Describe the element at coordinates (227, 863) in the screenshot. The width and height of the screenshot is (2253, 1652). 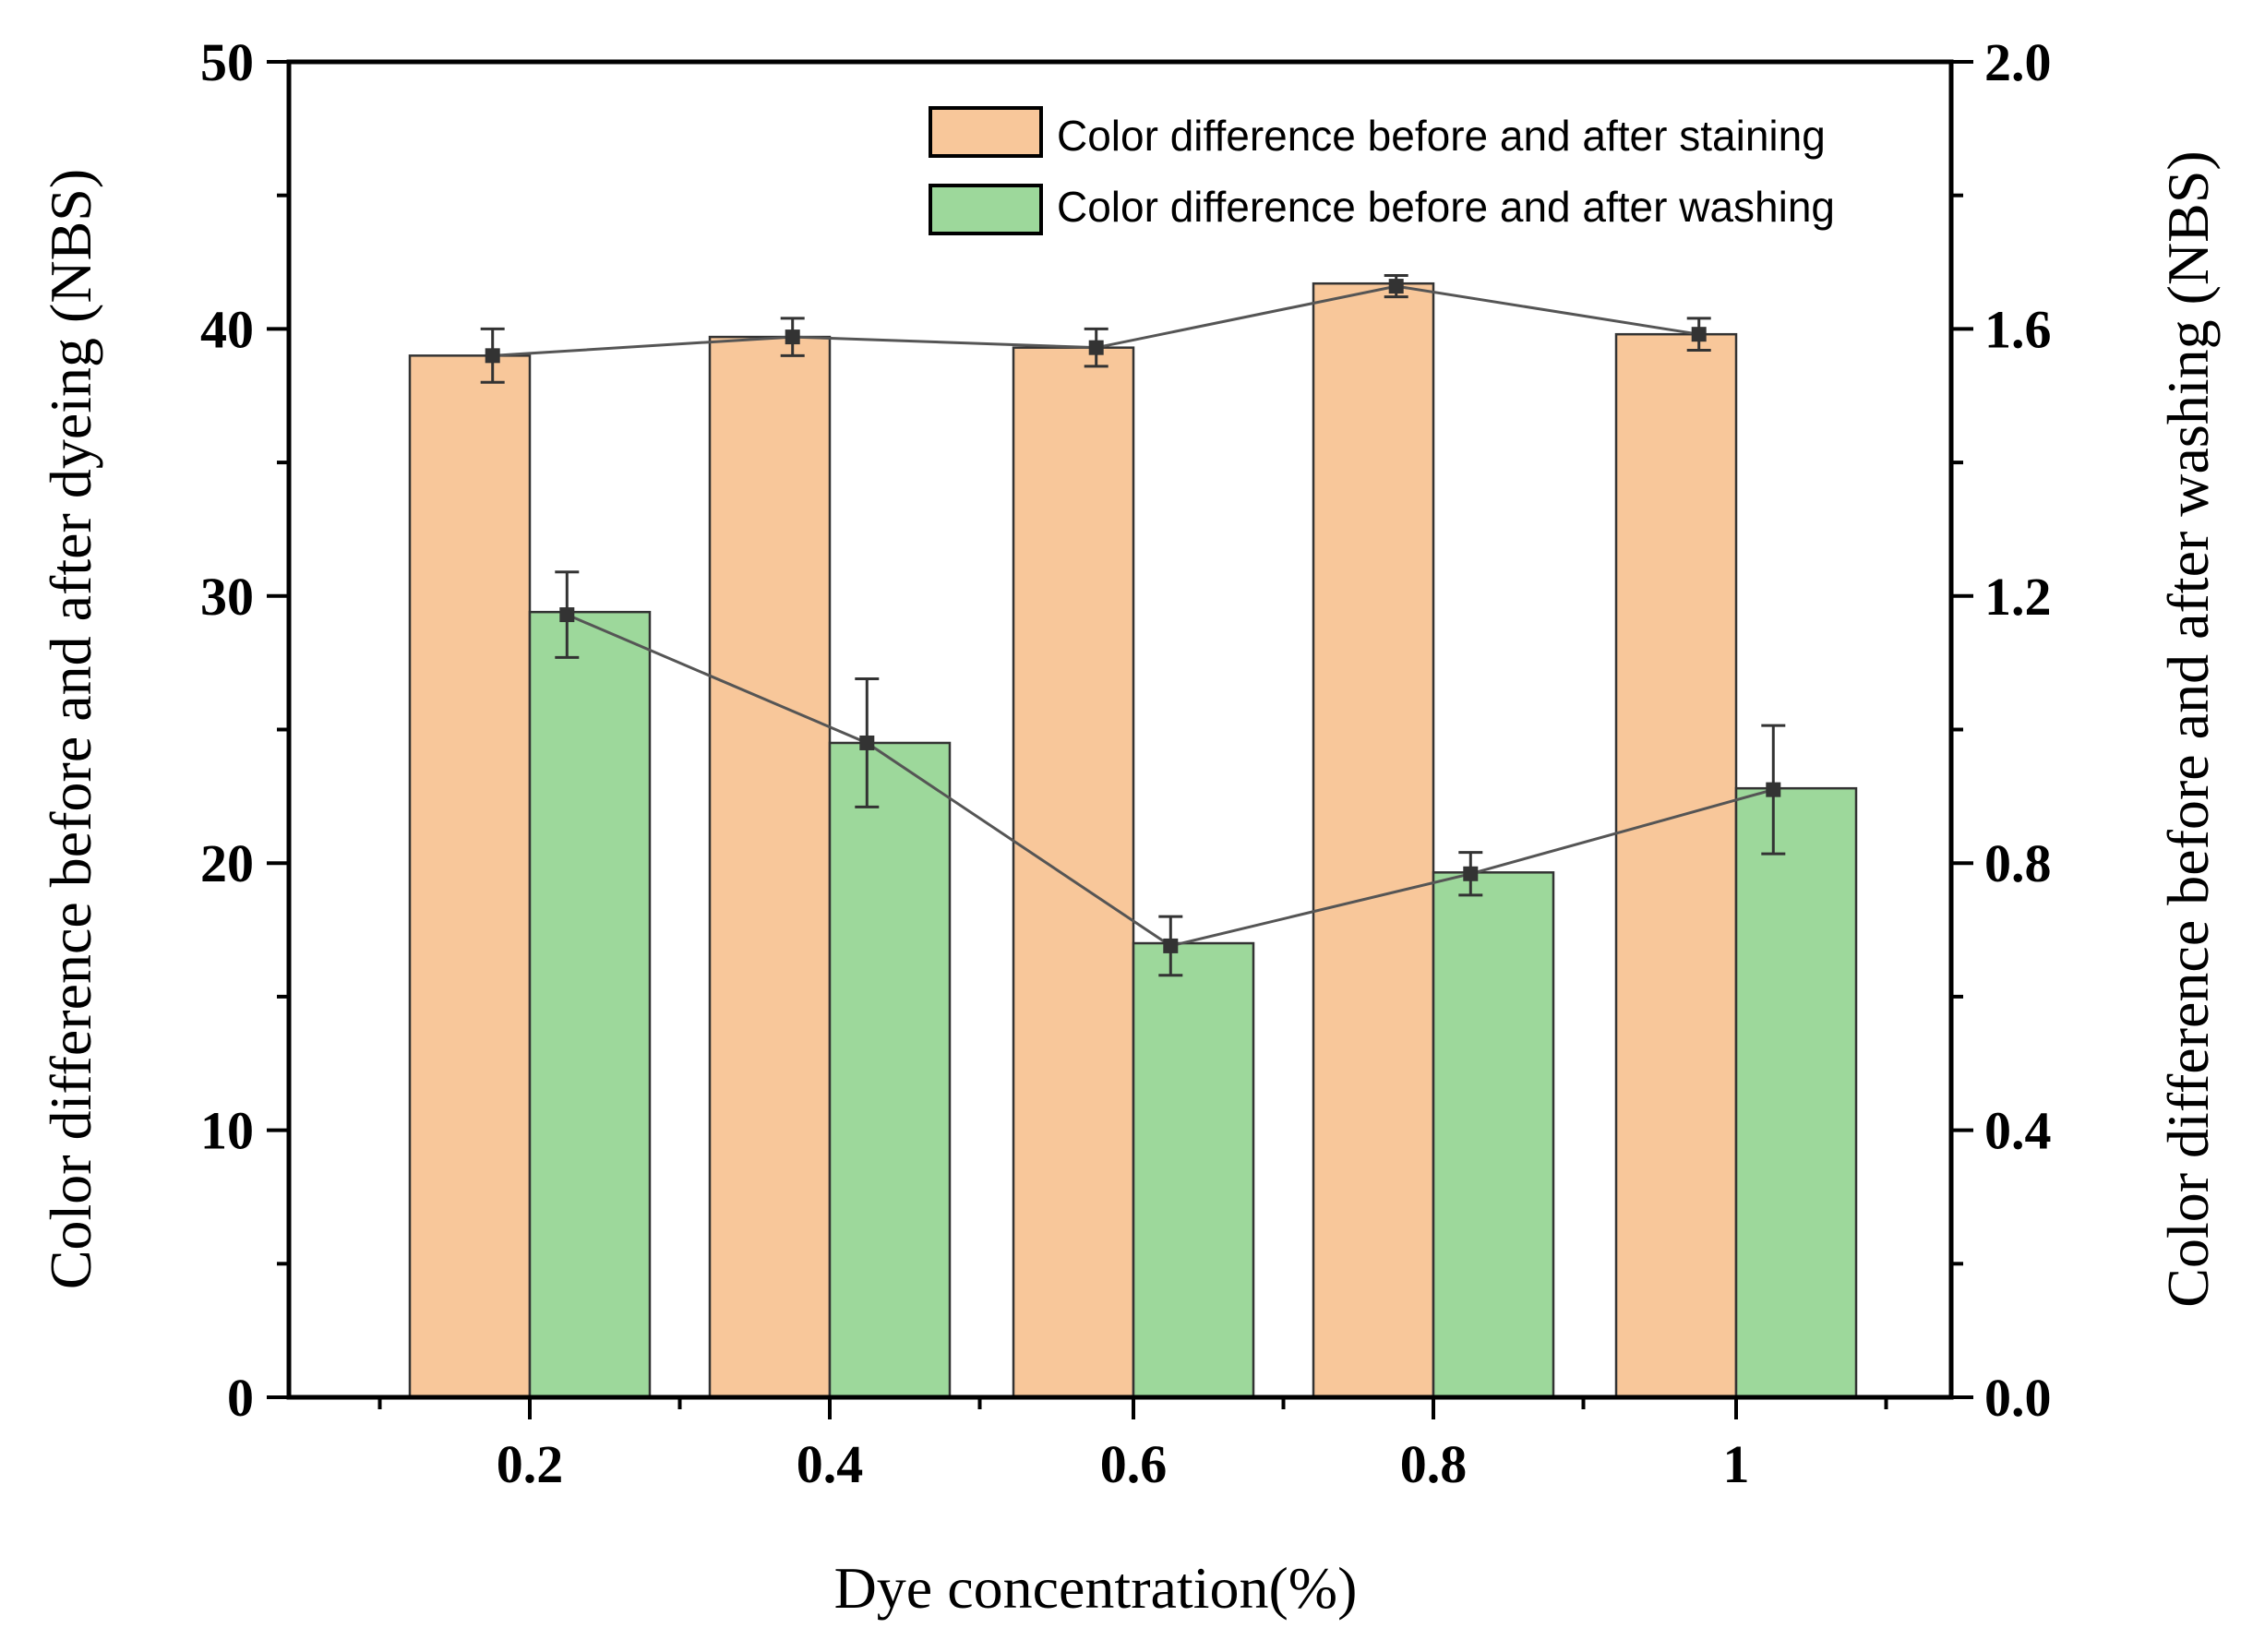
I see `y-left-tick-label-20: 20` at that location.